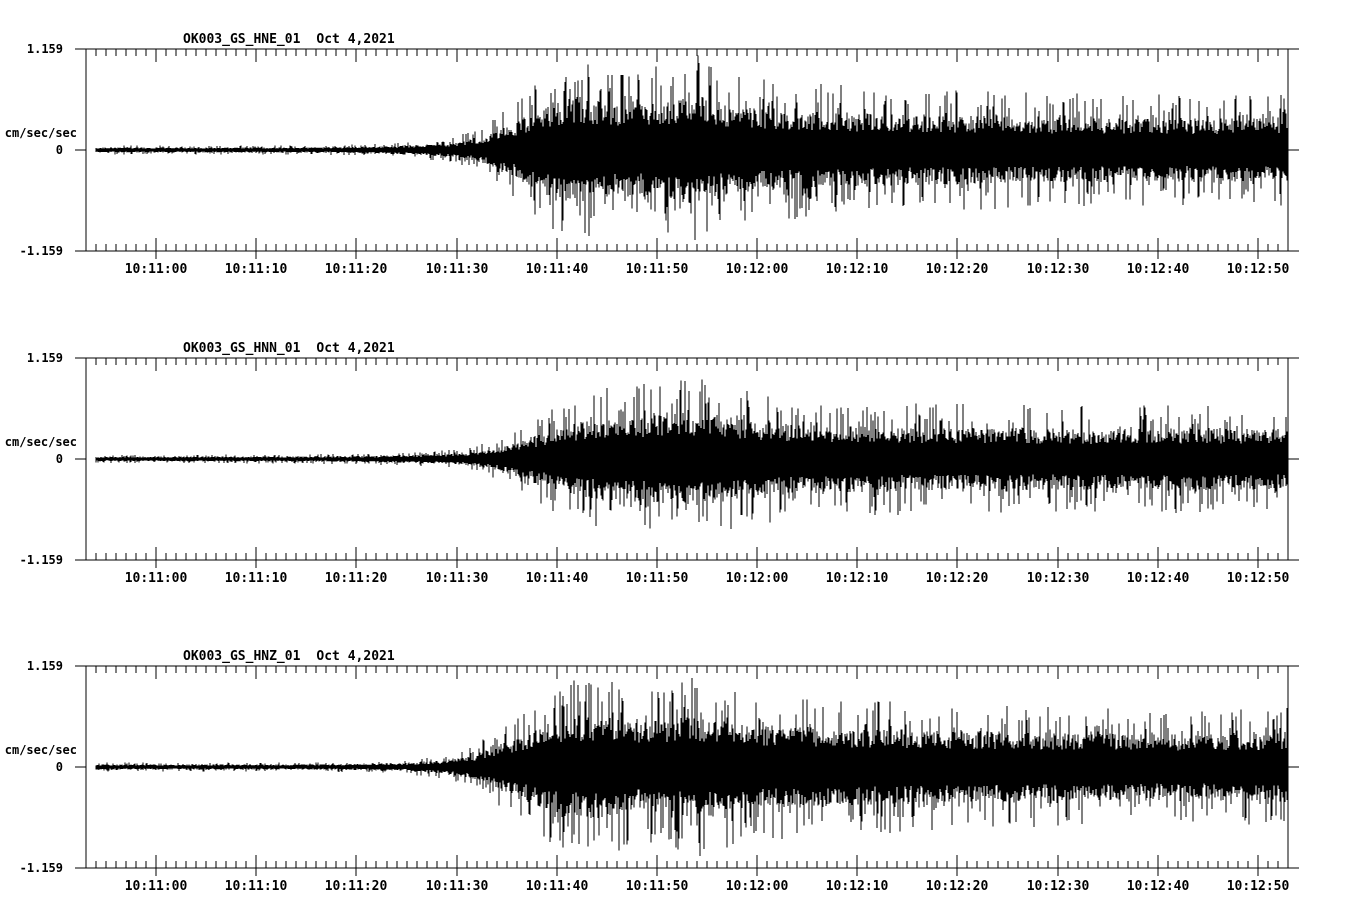 The height and width of the screenshot is (924, 1358). What do you see at coordinates (691, 454) in the screenshot?
I see `waveform-trace-hnn` at bounding box center [691, 454].